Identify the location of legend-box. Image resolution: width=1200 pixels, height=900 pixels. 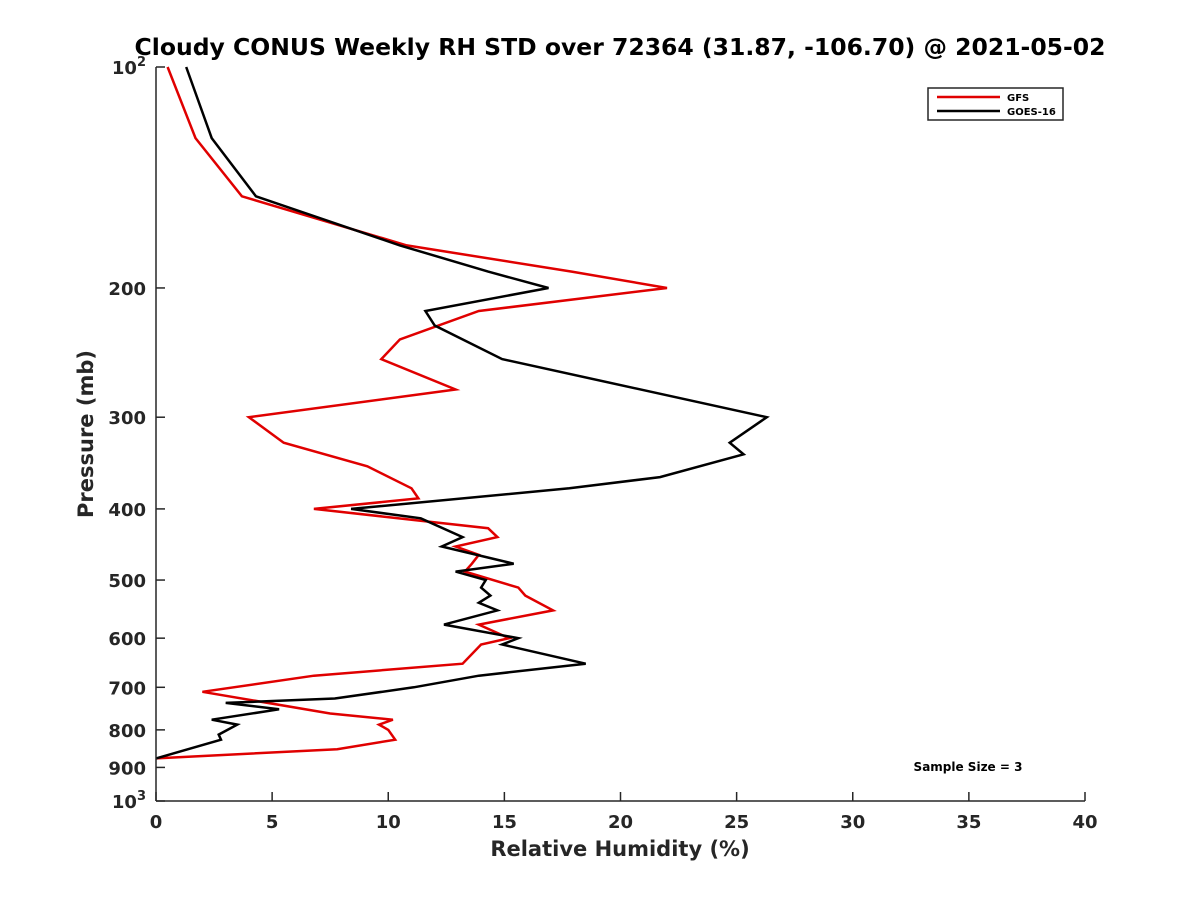
(995, 104).